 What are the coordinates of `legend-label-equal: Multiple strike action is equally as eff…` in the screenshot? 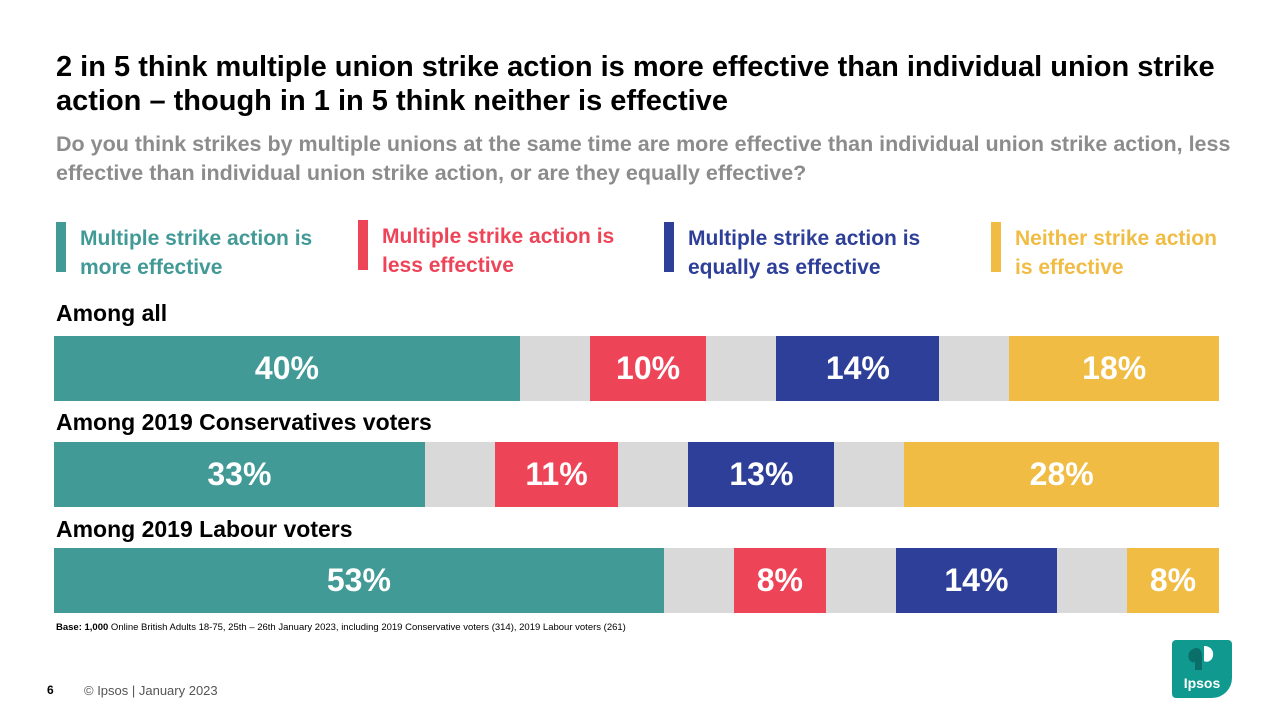 It's located at (804, 253).